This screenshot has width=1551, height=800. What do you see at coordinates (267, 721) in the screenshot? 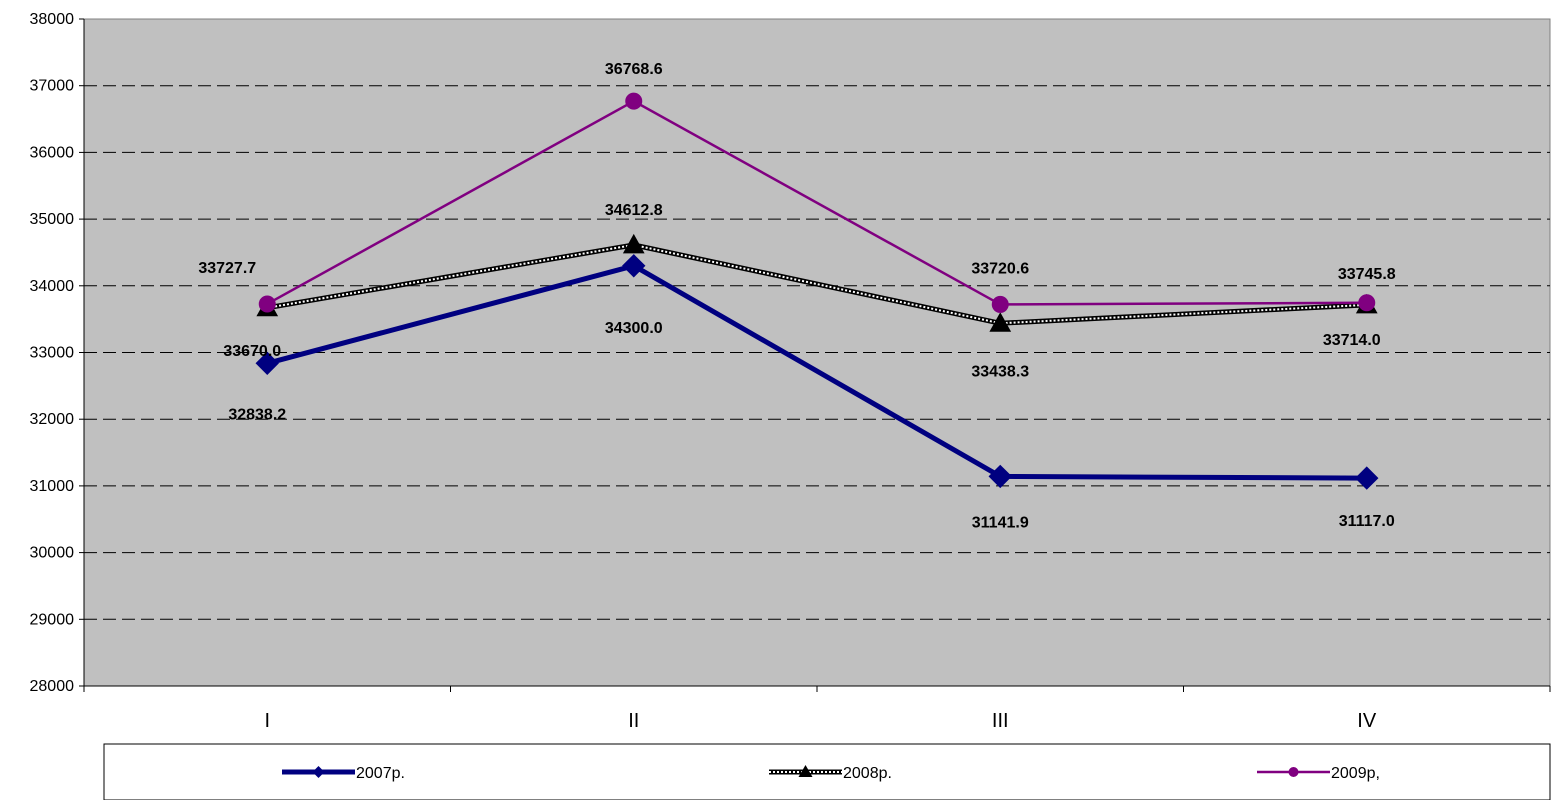
I see `x-tick-label: I` at bounding box center [267, 721].